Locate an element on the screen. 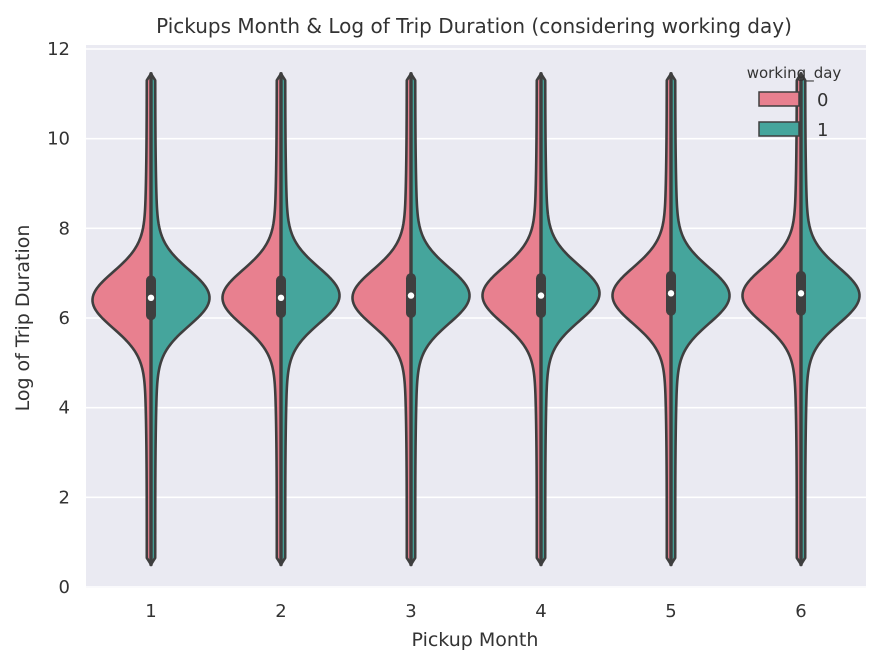 The width and height of the screenshot is (880, 669). y-axis-ticks: 0 2 4 6 8 10 12 is located at coordinates (58, 318).